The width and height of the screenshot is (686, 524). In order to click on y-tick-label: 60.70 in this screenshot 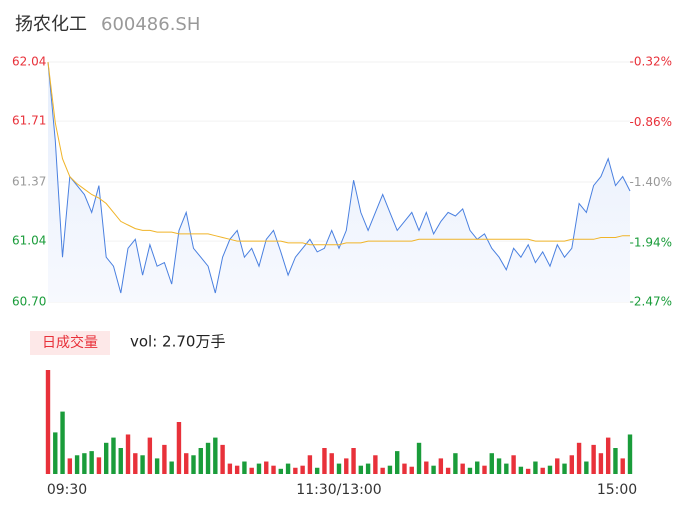, I will do `click(29, 302)`.